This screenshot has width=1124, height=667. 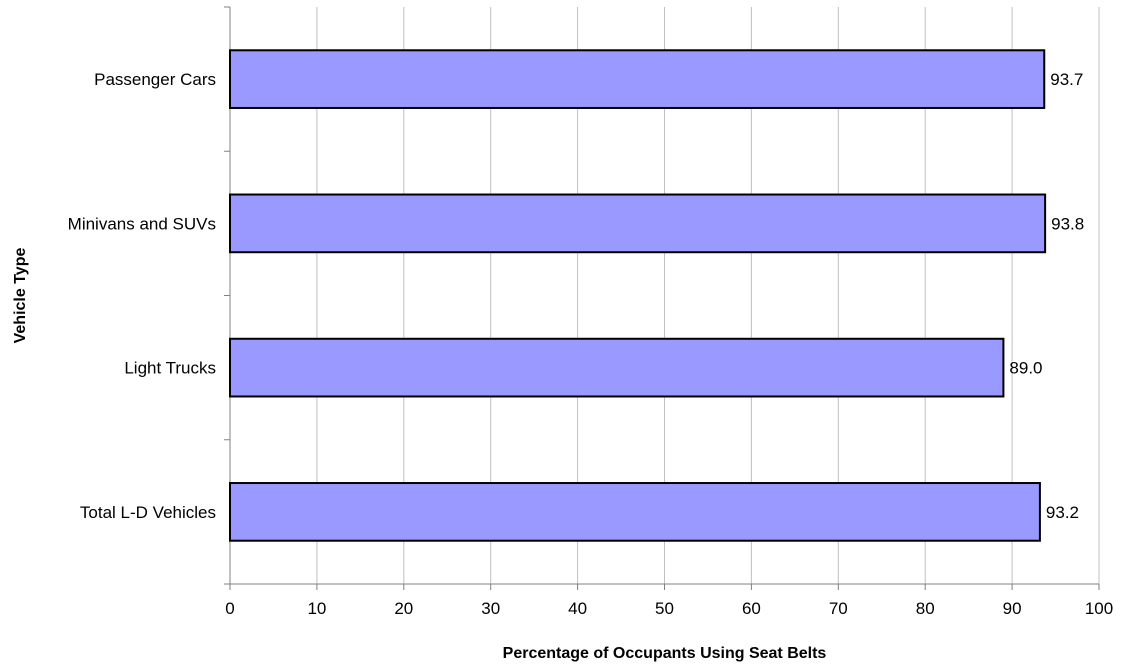 I want to click on x-axis-title: Percentage of Occupants Using Seat Belts, so click(x=665, y=653).